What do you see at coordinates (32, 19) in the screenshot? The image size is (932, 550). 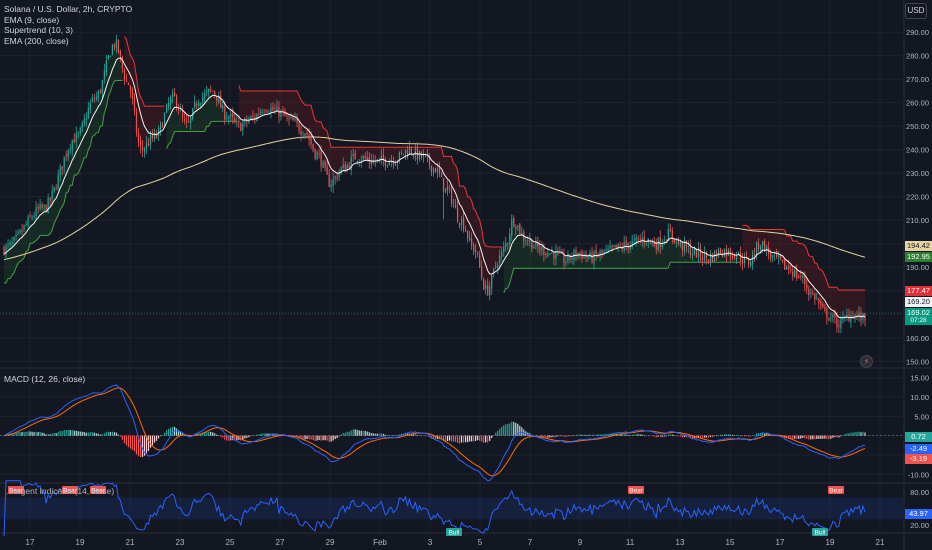 I see `legend-ema9: EMA (9, close)` at bounding box center [32, 19].